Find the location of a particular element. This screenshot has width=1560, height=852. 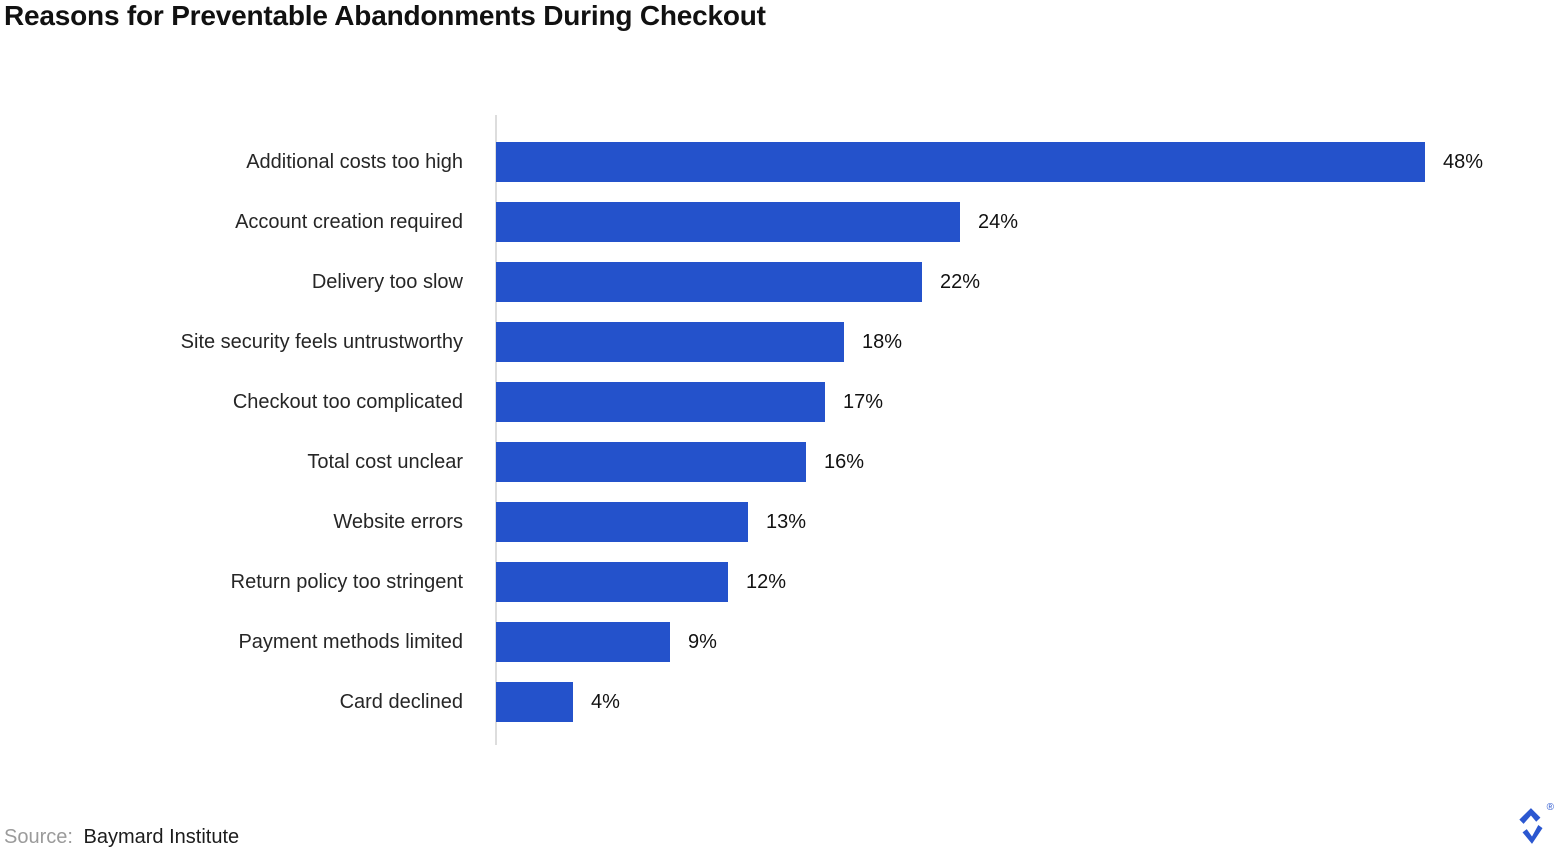

category-label: Total cost unclear is located at coordinates (385, 461).